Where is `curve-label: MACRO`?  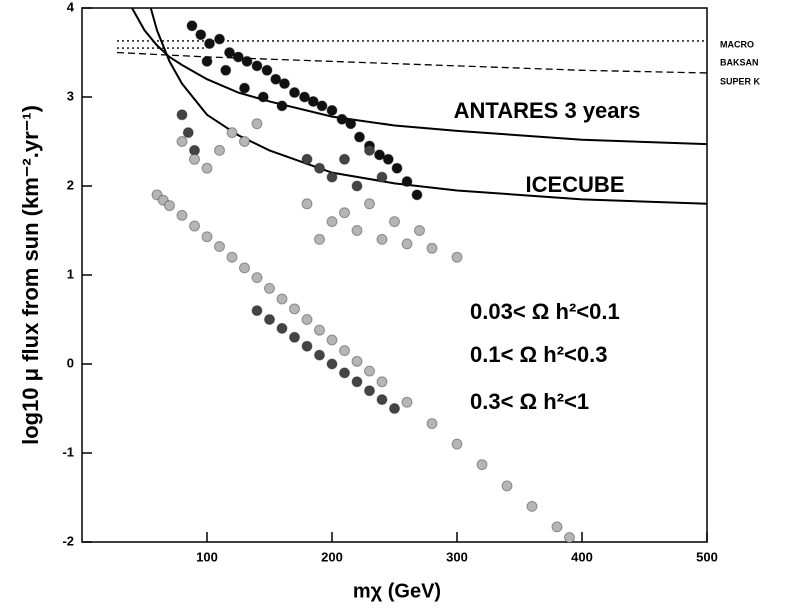 curve-label: MACRO is located at coordinates (737, 44).